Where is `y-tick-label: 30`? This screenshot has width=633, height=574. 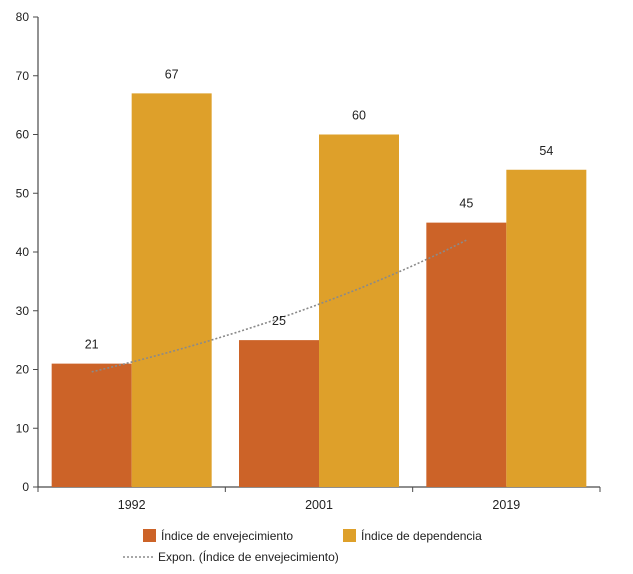 y-tick-label: 30 is located at coordinates (23, 311).